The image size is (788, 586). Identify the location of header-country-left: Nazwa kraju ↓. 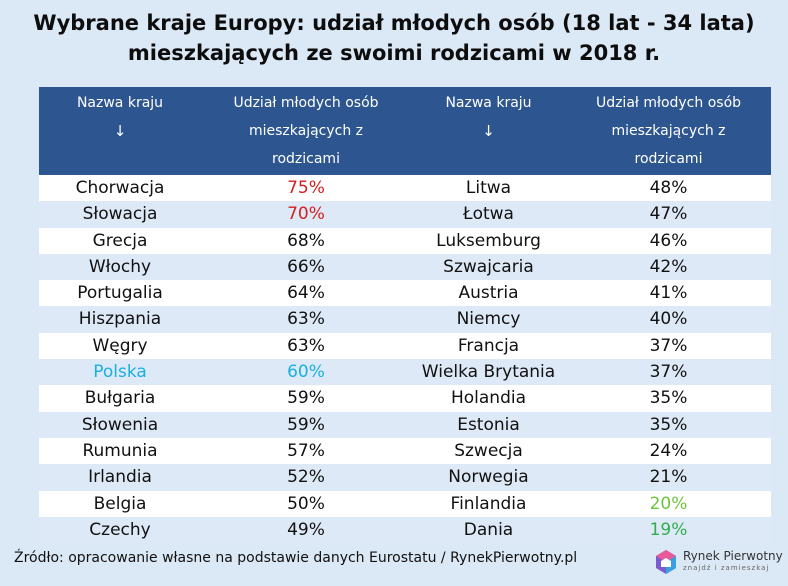
(120, 131).